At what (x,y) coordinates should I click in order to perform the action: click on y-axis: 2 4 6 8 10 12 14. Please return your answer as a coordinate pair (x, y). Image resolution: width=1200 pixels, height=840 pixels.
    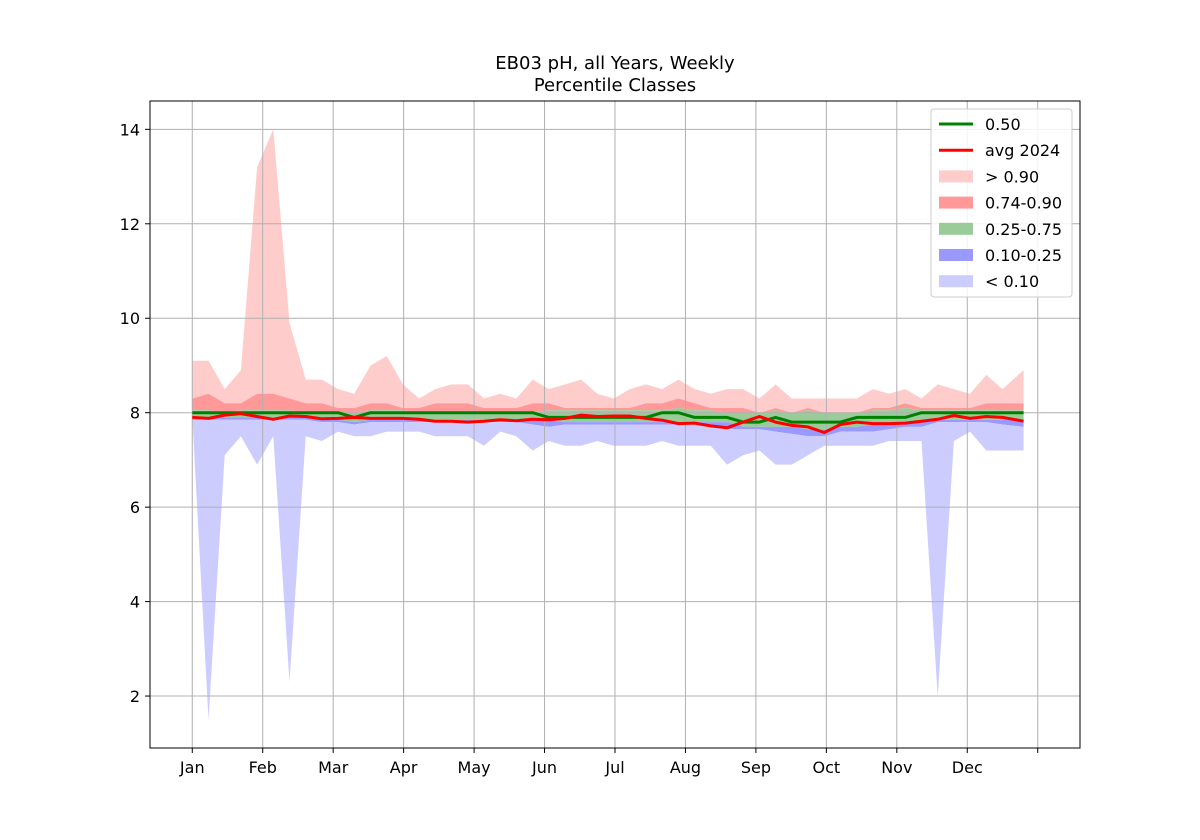
    Looking at the image, I should click on (135, 413).